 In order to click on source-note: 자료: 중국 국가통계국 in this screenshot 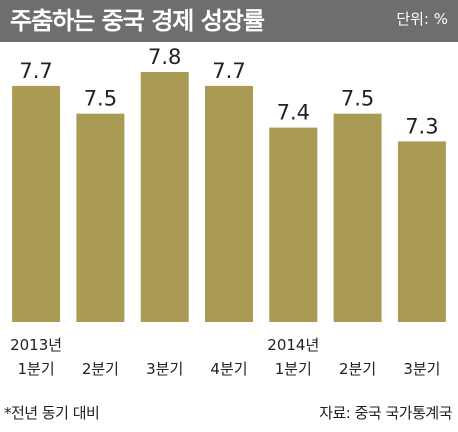, I will do `click(385, 413)`.